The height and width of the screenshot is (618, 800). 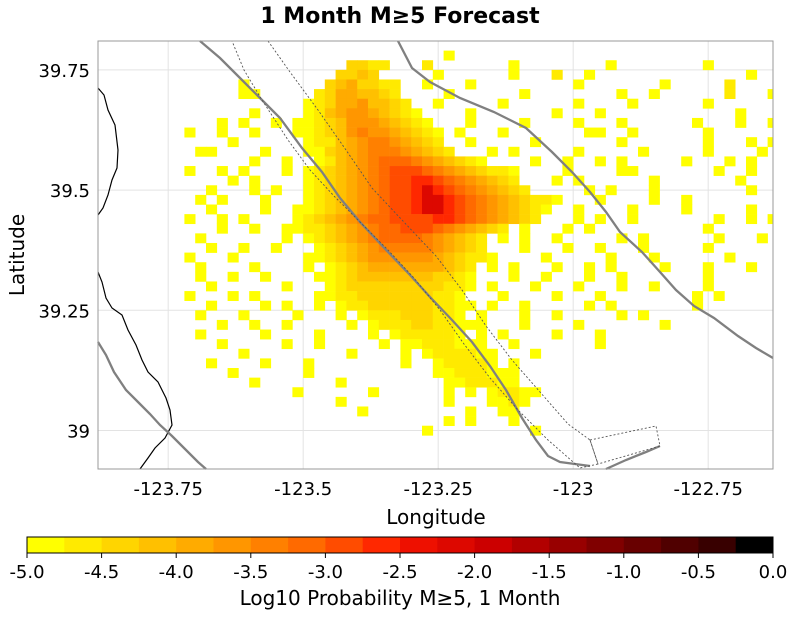 What do you see at coordinates (167, 489) in the screenshot?
I see `x-tick-label: -123.75` at bounding box center [167, 489].